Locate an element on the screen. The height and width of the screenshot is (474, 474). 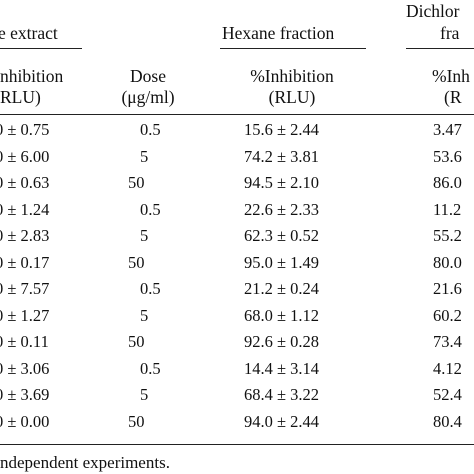
extract-inhibition-cell: 0 ± 7.57 is located at coordinates (25, 288).